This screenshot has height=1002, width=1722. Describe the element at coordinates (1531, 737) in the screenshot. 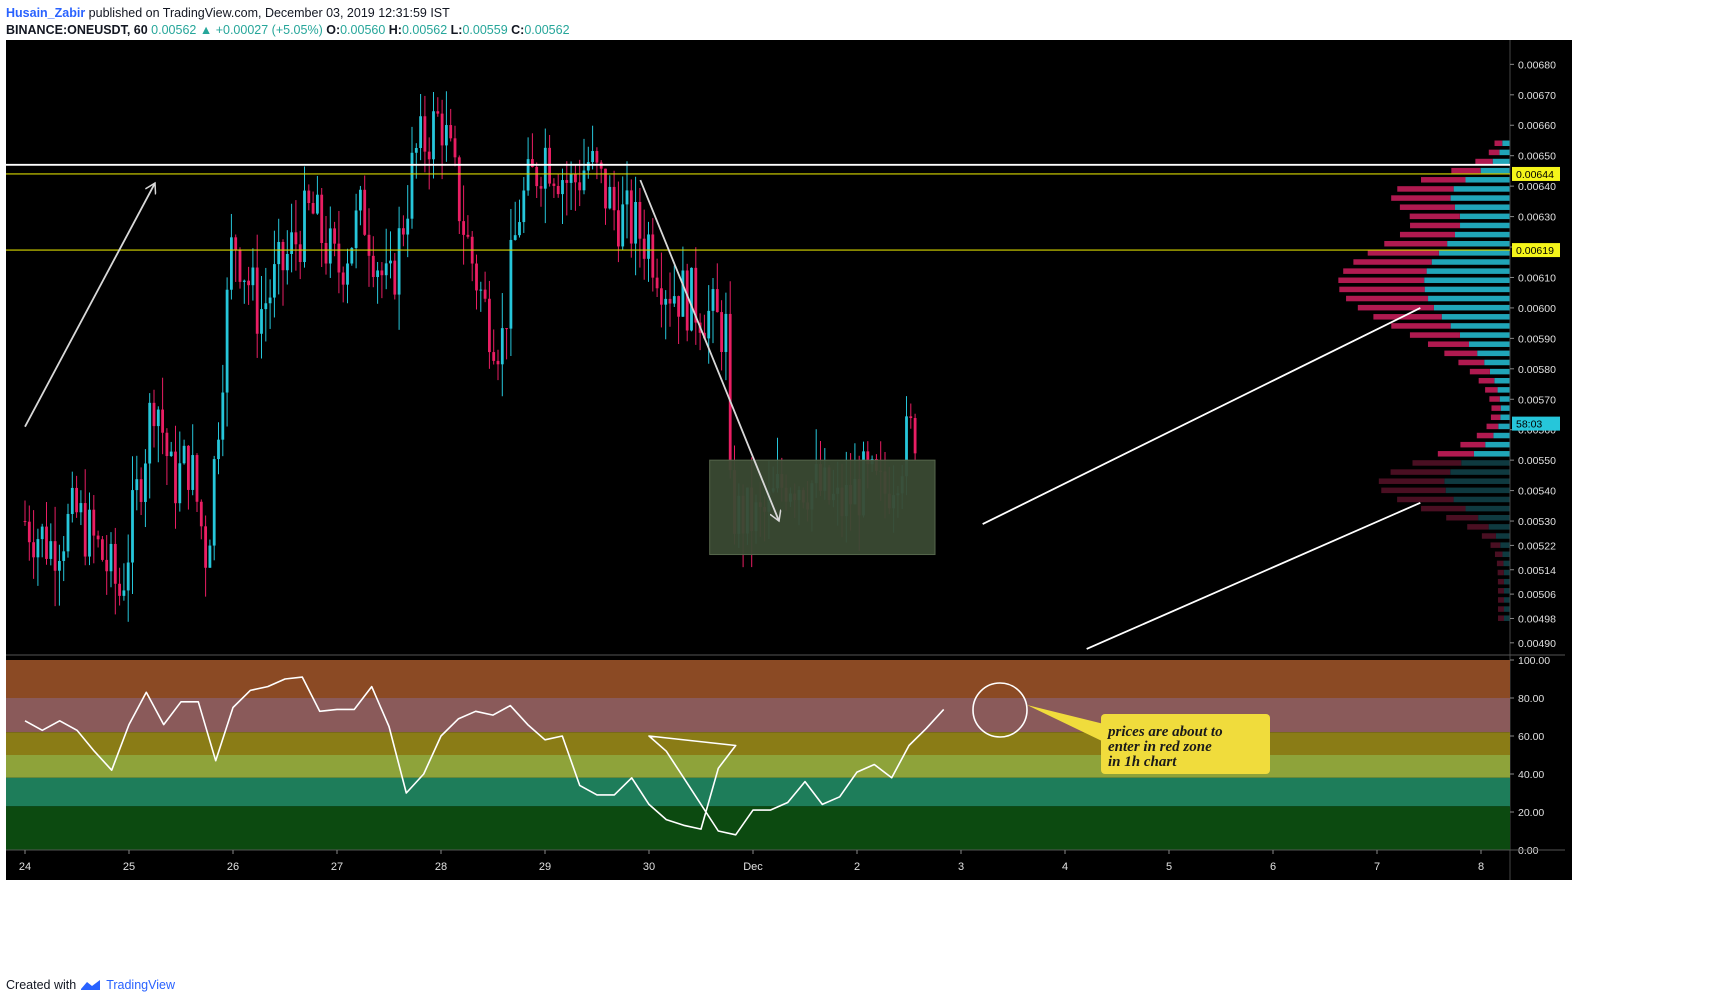

I see `rsi-tick-label: 60.00` at that location.